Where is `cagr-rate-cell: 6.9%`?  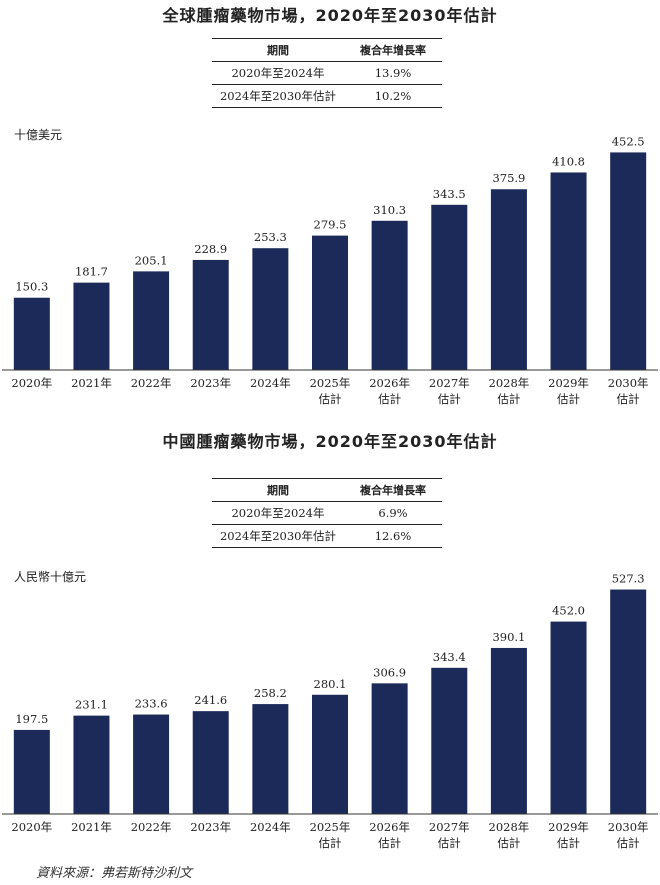
cagr-rate-cell: 6.9% is located at coordinates (393, 513).